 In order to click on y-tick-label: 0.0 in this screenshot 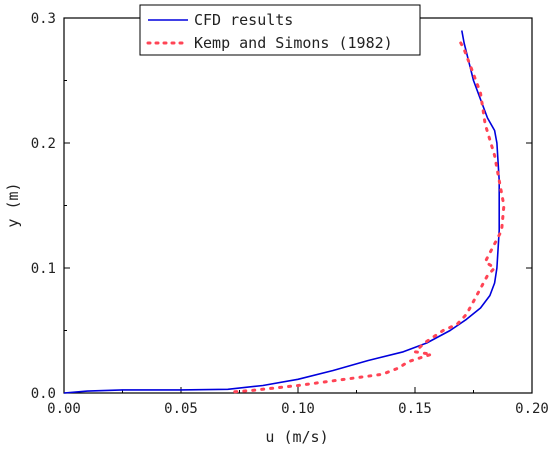, I will do `click(43, 394)`.